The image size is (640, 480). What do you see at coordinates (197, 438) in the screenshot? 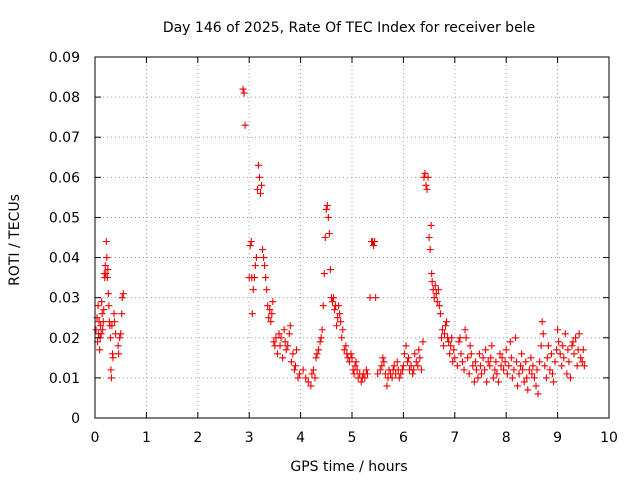
I see `x-tick-label: 2` at bounding box center [197, 438].